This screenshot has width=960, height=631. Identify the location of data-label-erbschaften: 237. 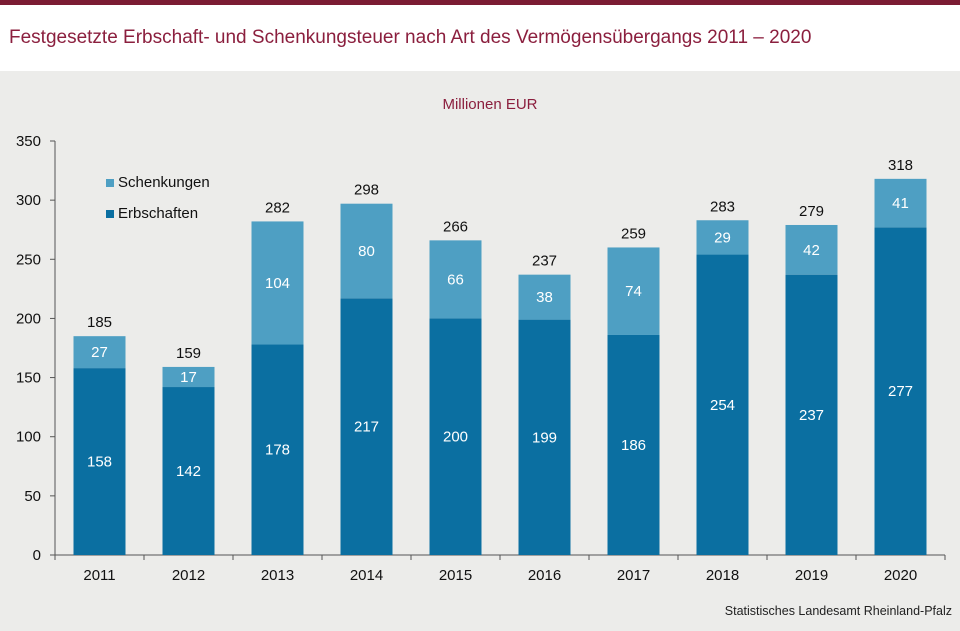
(811, 415).